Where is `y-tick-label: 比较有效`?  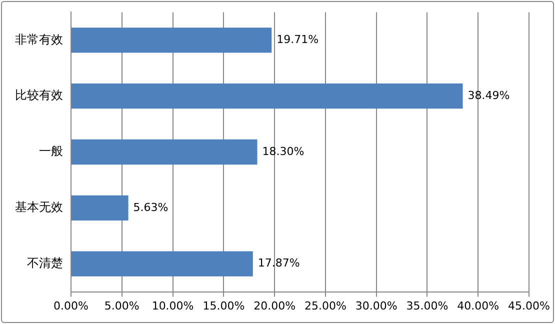 y-tick-label: 比较有效 is located at coordinates (39, 95).